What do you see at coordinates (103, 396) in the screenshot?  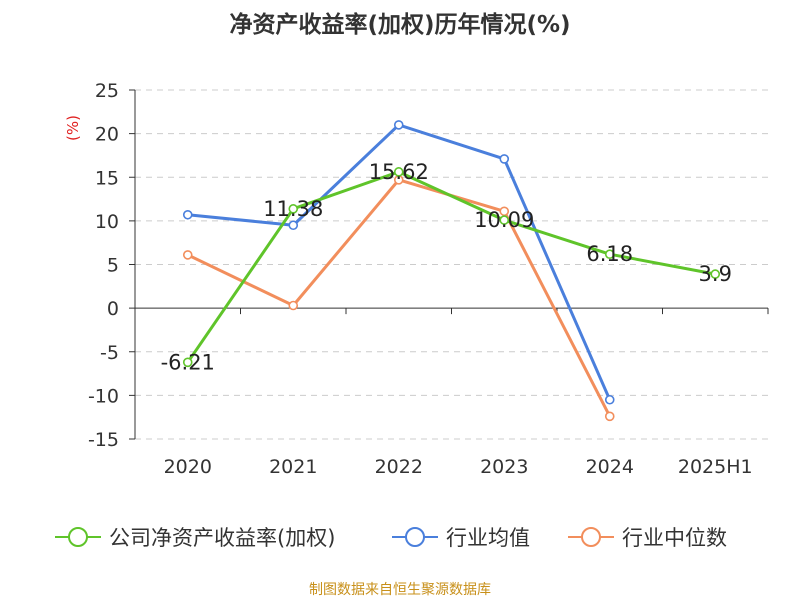 I see `y-tick-label: -10` at bounding box center [103, 396].